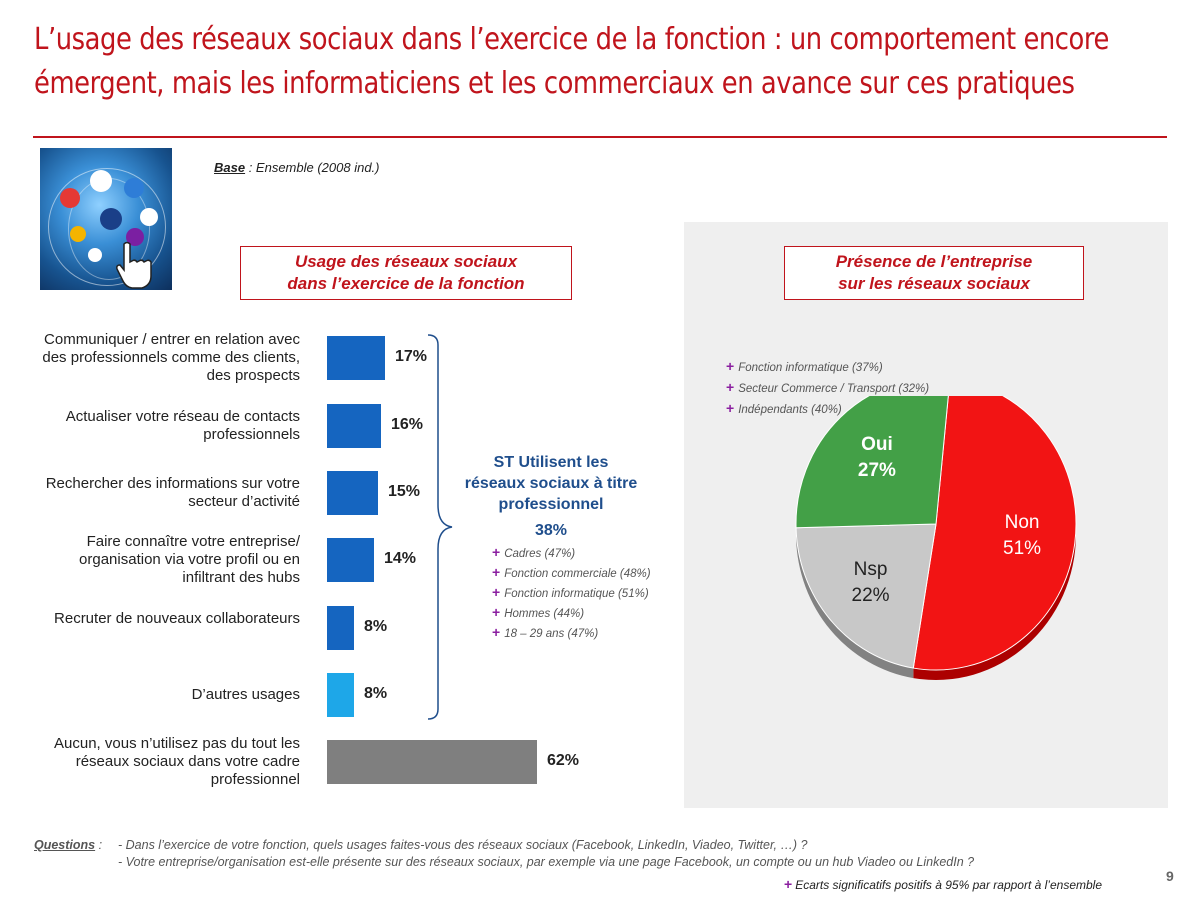 Image resolution: width=1200 pixels, height=900 pixels. Describe the element at coordinates (65, 845) in the screenshot. I see `questions-label: Questions` at that location.